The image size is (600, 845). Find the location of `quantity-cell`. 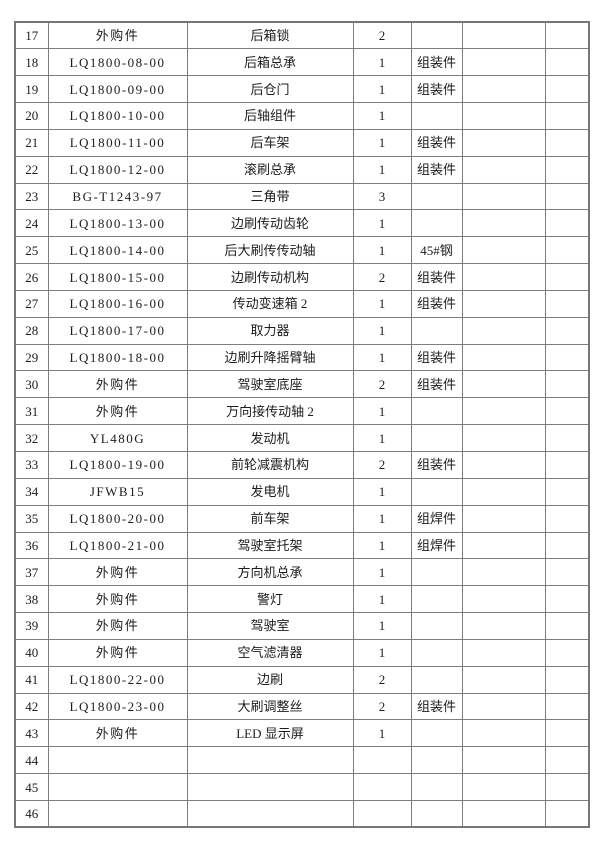

quantity-cell is located at coordinates (382, 813).